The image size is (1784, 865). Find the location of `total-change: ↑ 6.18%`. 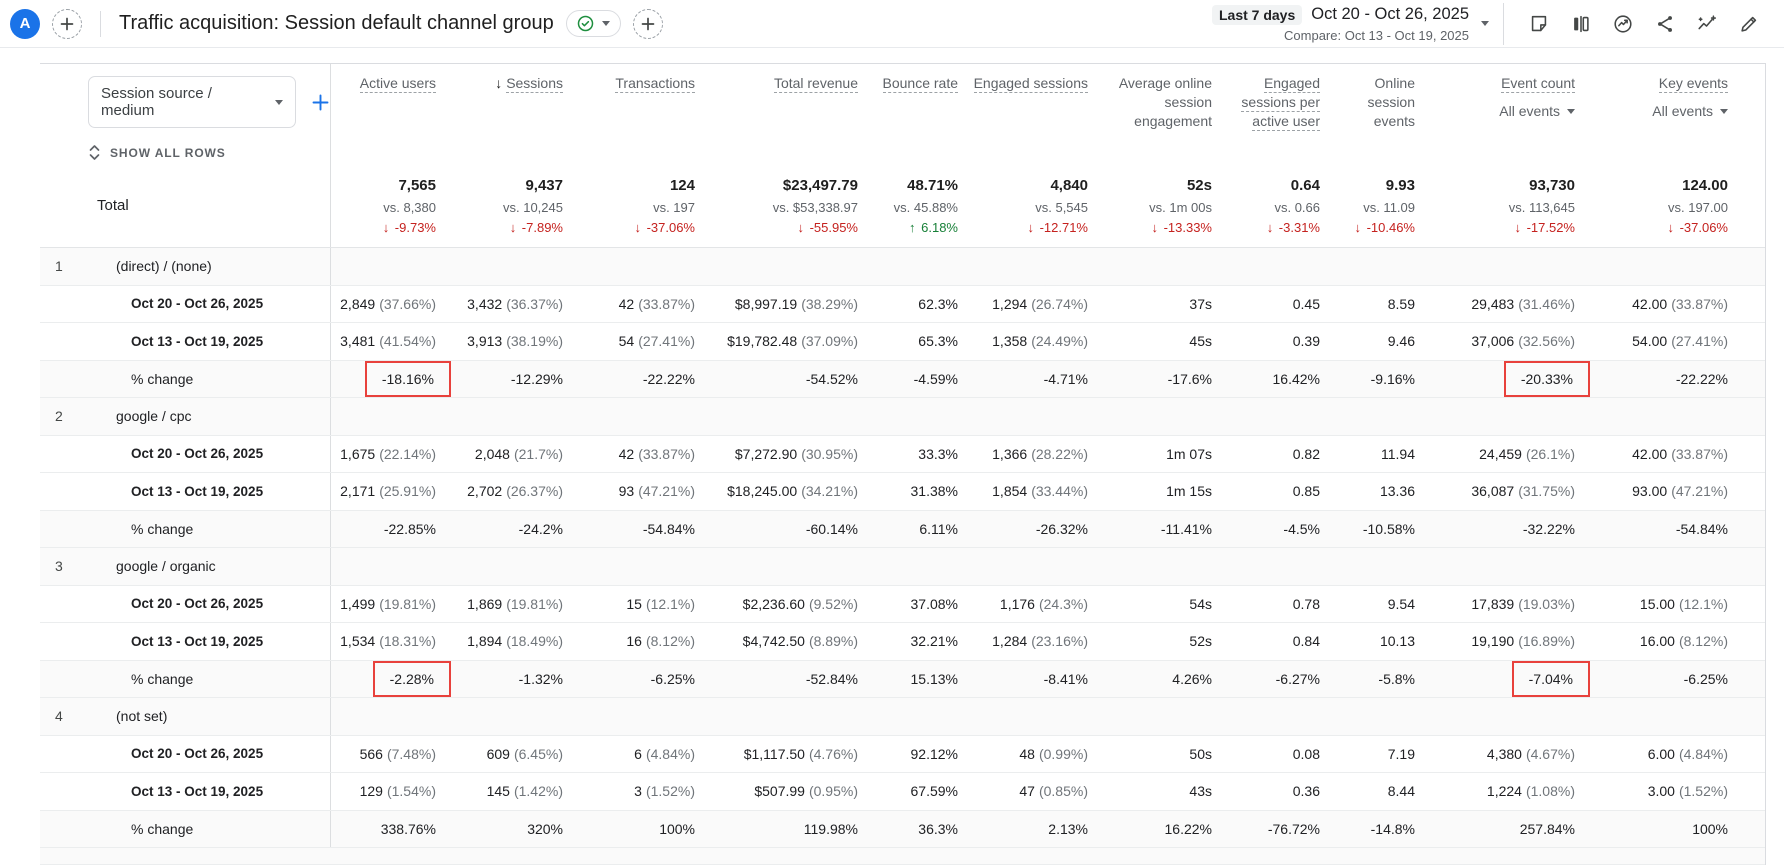

total-change: ↑ 6.18% is located at coordinates (933, 227).